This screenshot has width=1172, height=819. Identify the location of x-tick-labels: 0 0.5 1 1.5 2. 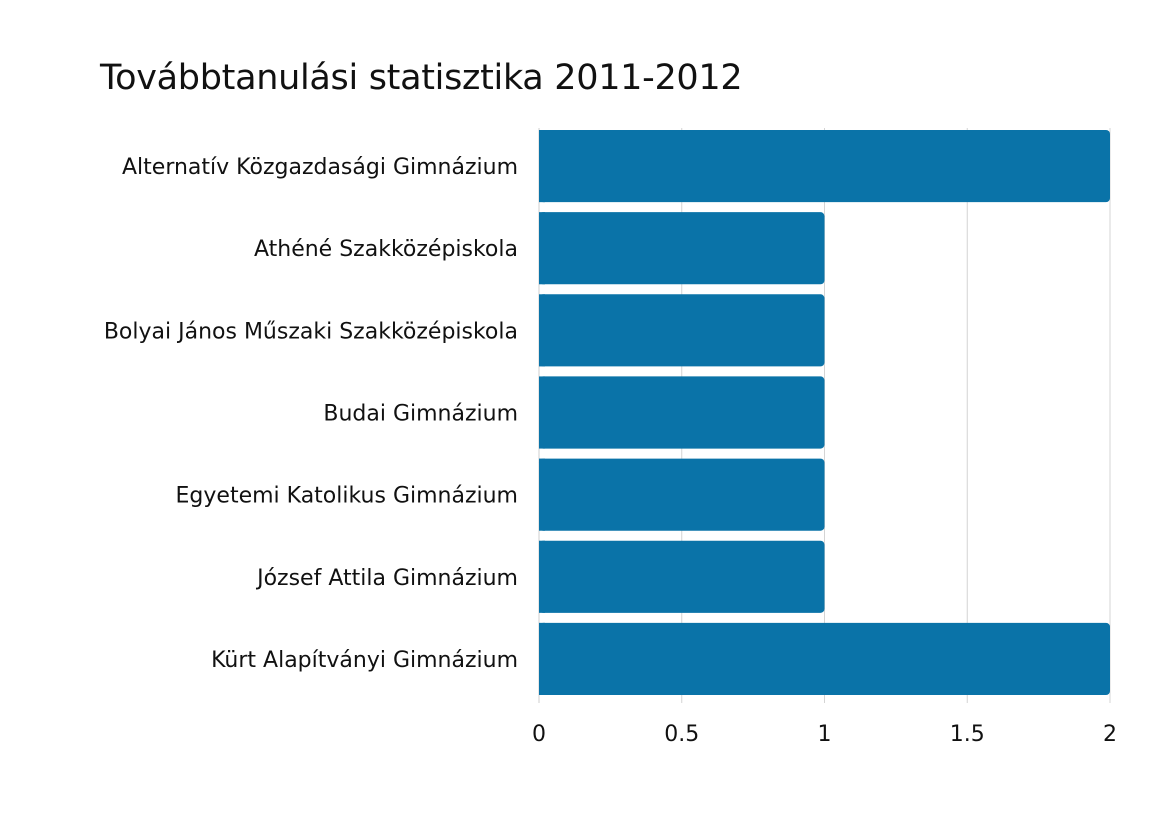
(824, 734).